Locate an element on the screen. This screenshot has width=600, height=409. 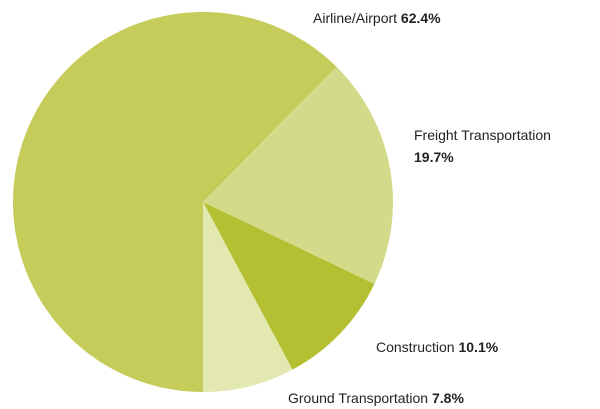
value-label: 62.4% is located at coordinates (421, 18).